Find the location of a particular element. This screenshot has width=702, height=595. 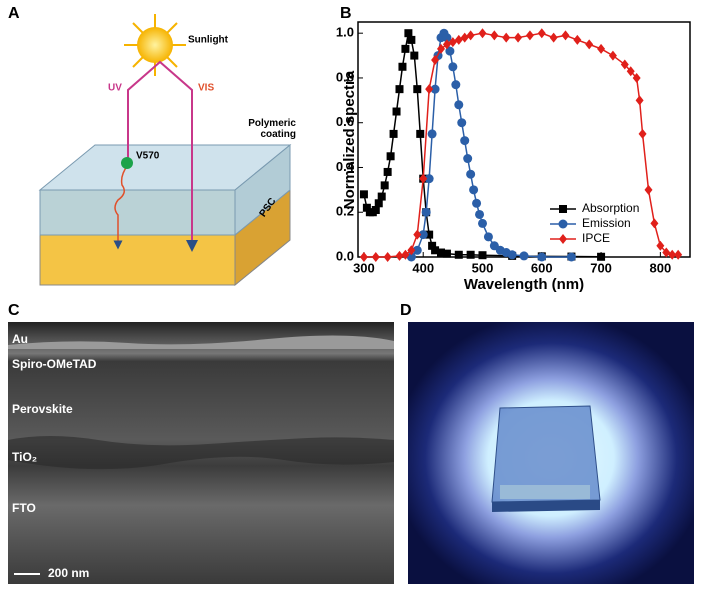

layer-label: TiO₂ is located at coordinates (24, 457).